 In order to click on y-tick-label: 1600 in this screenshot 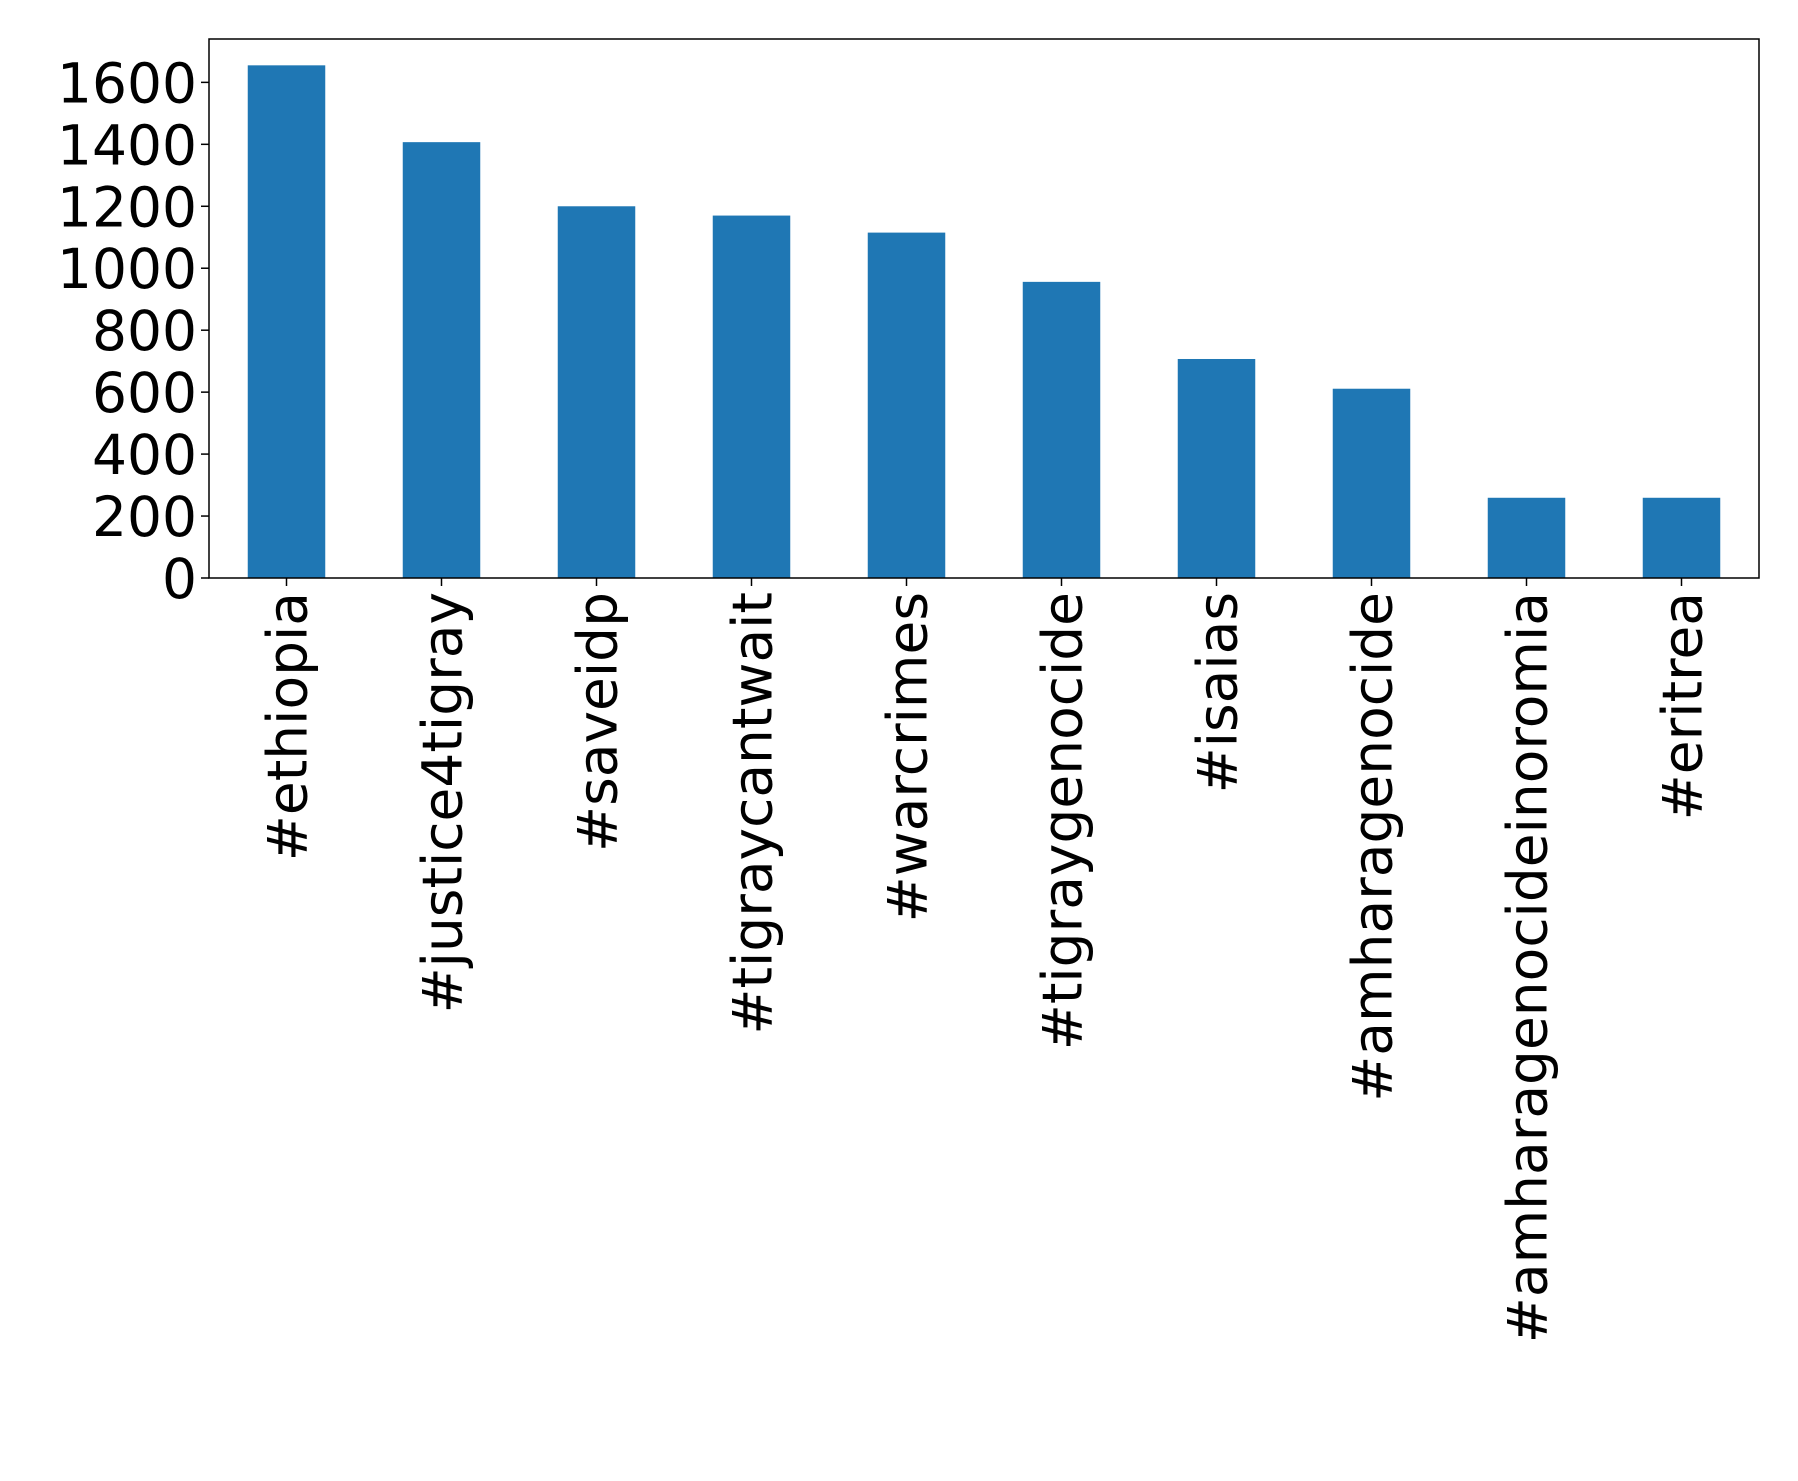, I will do `click(127, 83)`.